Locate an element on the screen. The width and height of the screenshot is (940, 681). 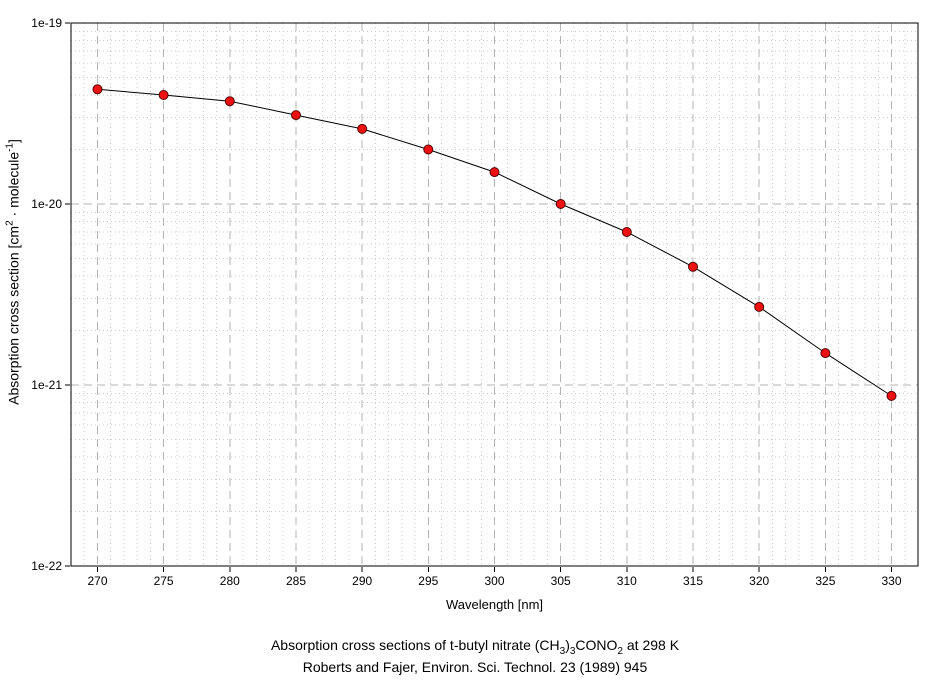
x-tick-label: 285 is located at coordinates (296, 581).